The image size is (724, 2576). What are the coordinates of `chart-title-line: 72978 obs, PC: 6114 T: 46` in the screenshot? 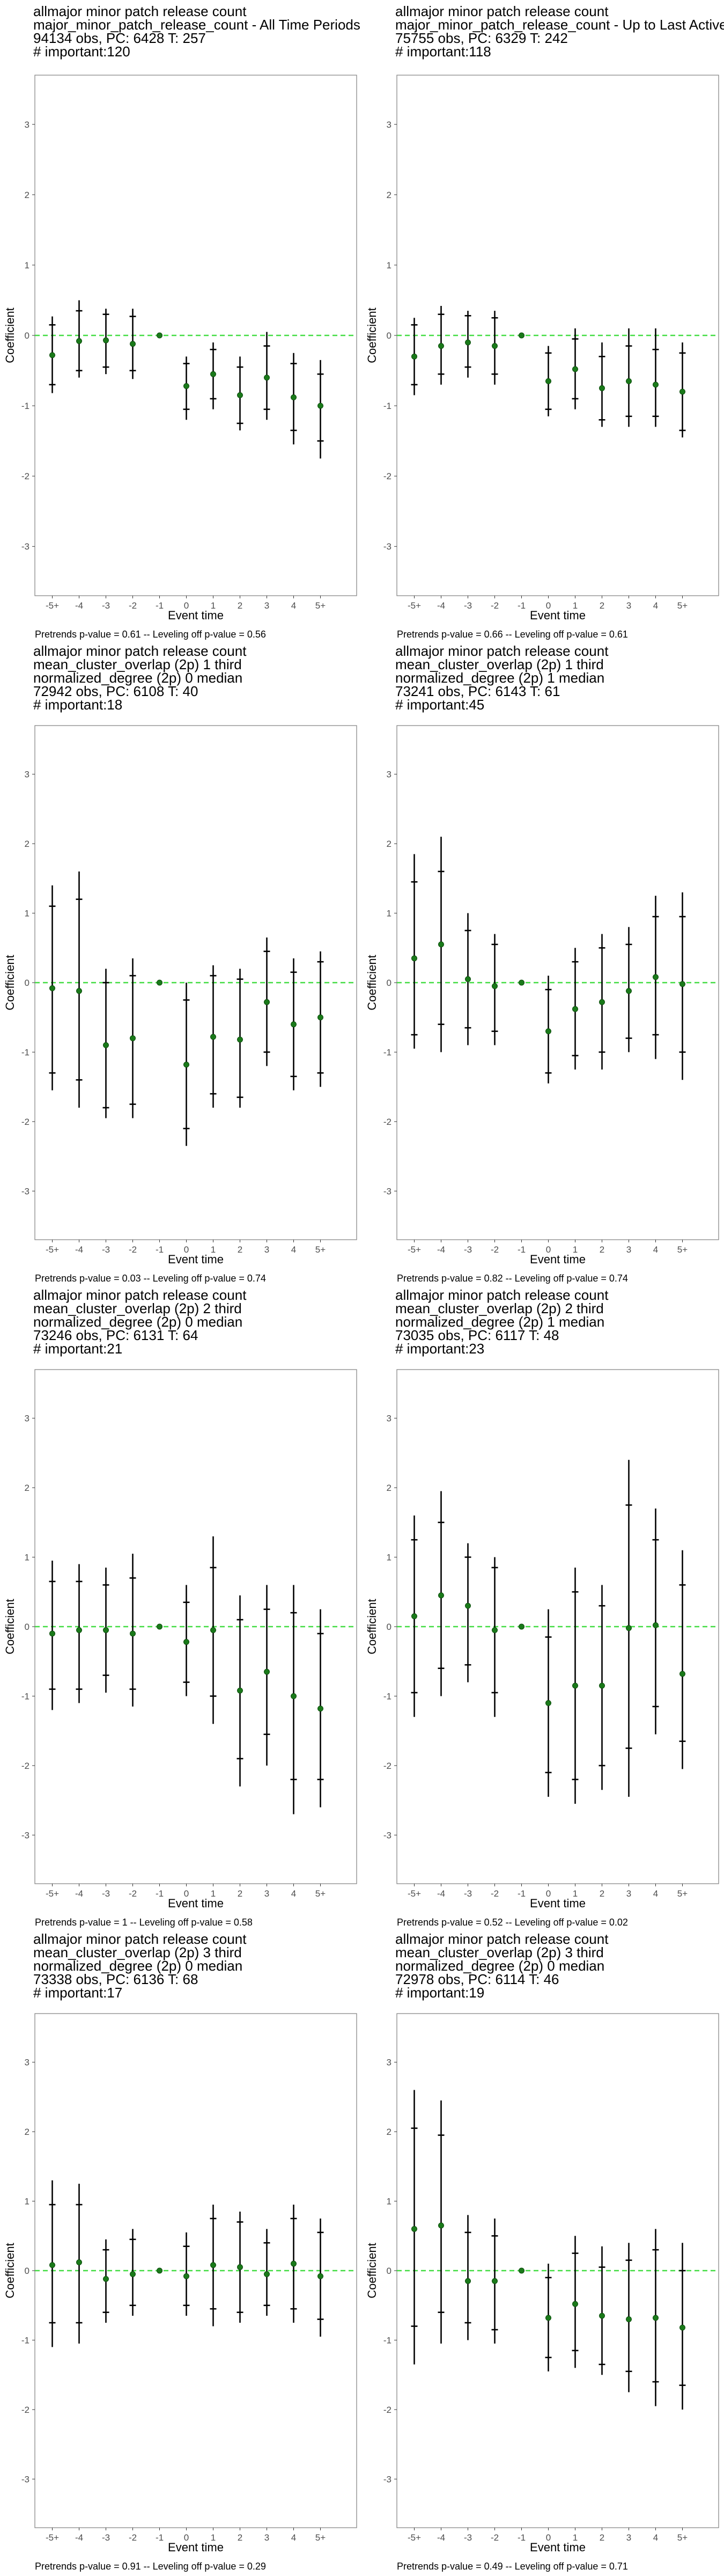 It's located at (477, 1979).